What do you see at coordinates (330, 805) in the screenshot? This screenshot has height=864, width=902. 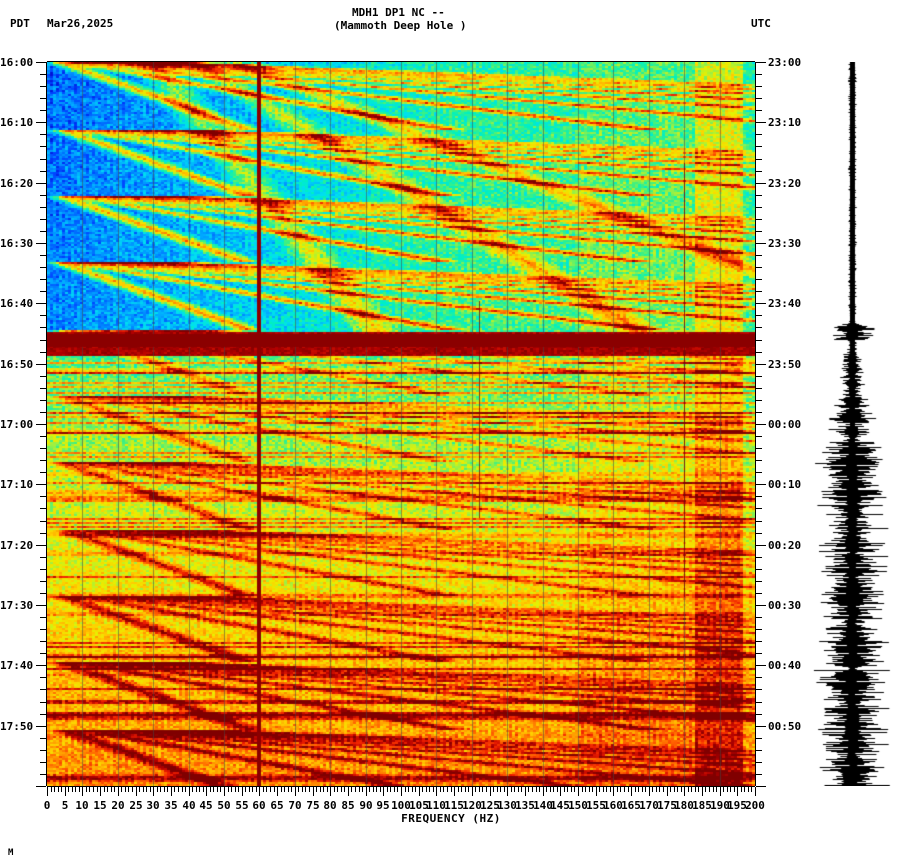 I see `freq-label-16: 80` at bounding box center [330, 805].